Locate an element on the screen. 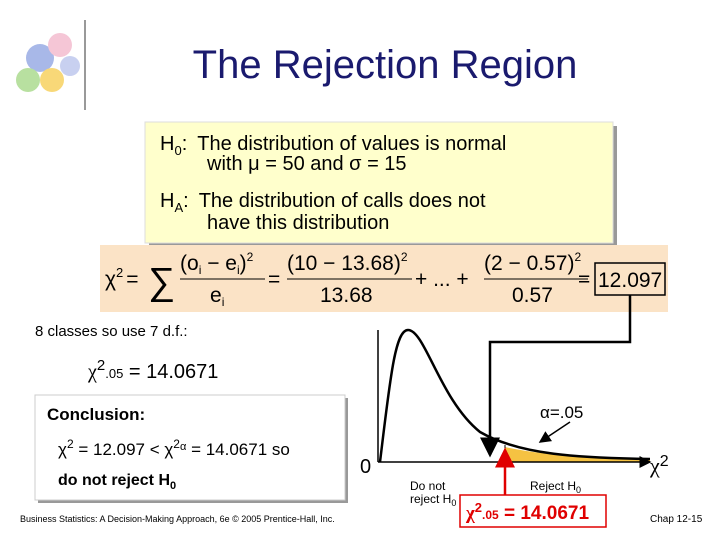 The width and height of the screenshot is (720, 540). df-note: 8 classes so use 7 d.f.: is located at coordinates (111, 331).